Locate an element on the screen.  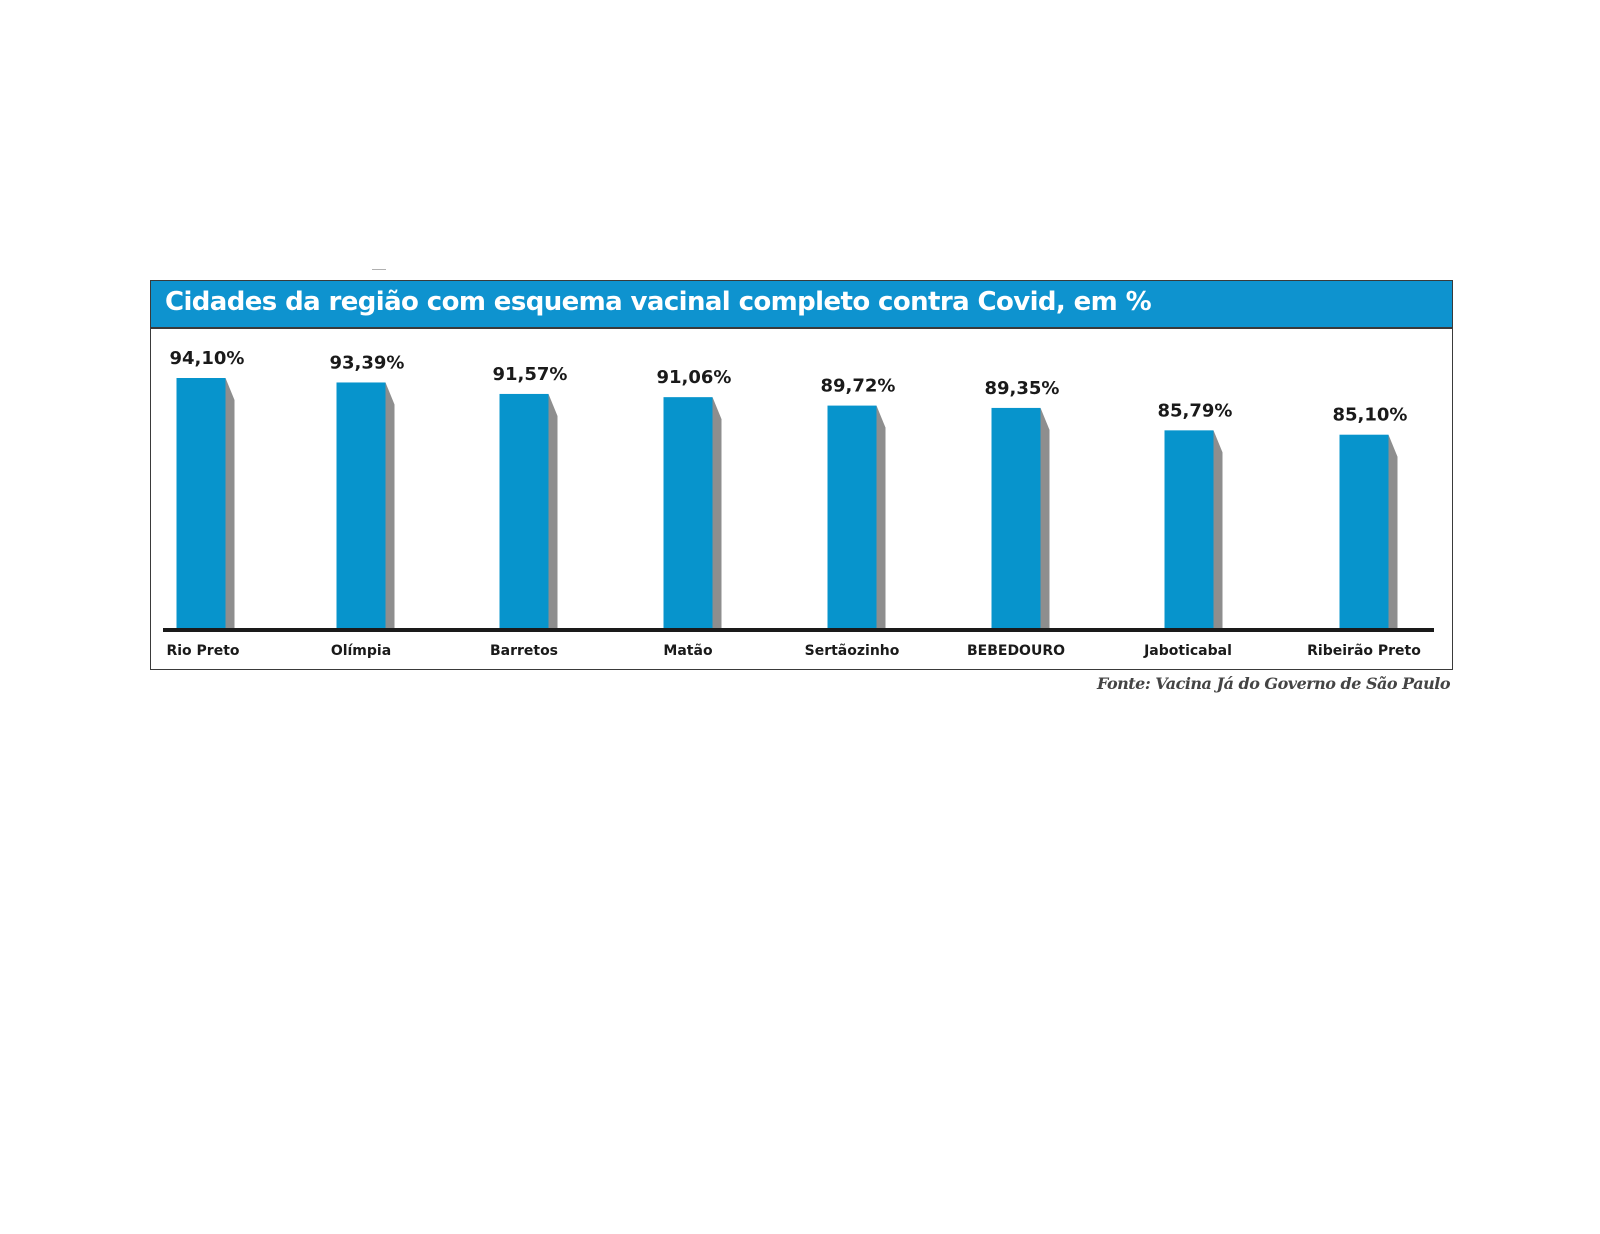
bar-value-label: 85,79% is located at coordinates (1195, 410).